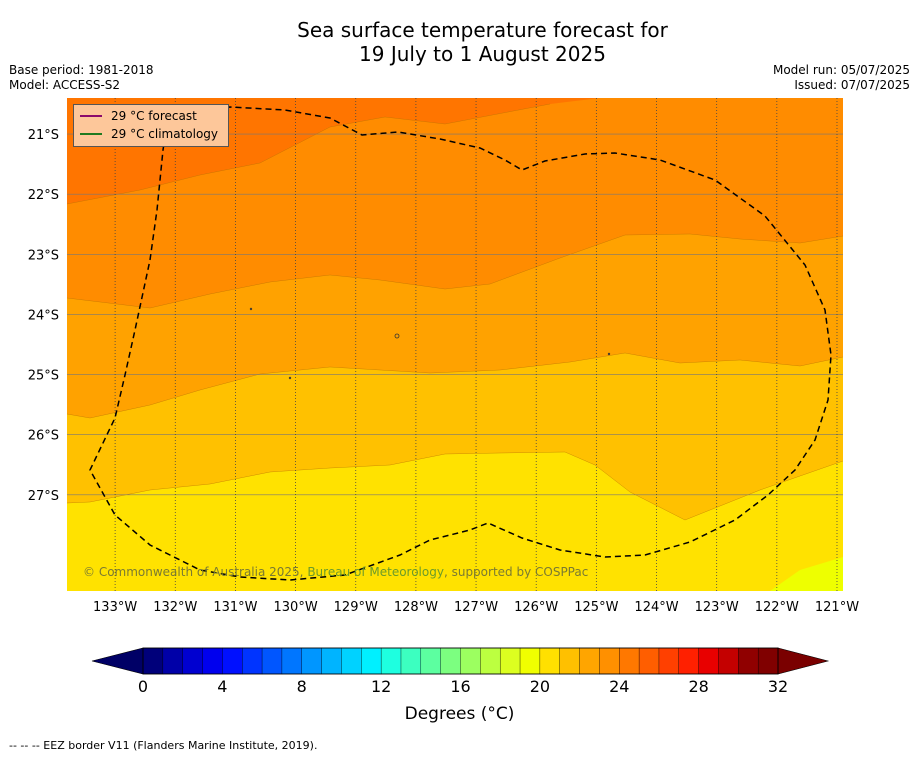 The height and width of the screenshot is (758, 919). What do you see at coordinates (619, 686) in the screenshot?
I see `colorbar-tick-label: 24` at bounding box center [619, 686].